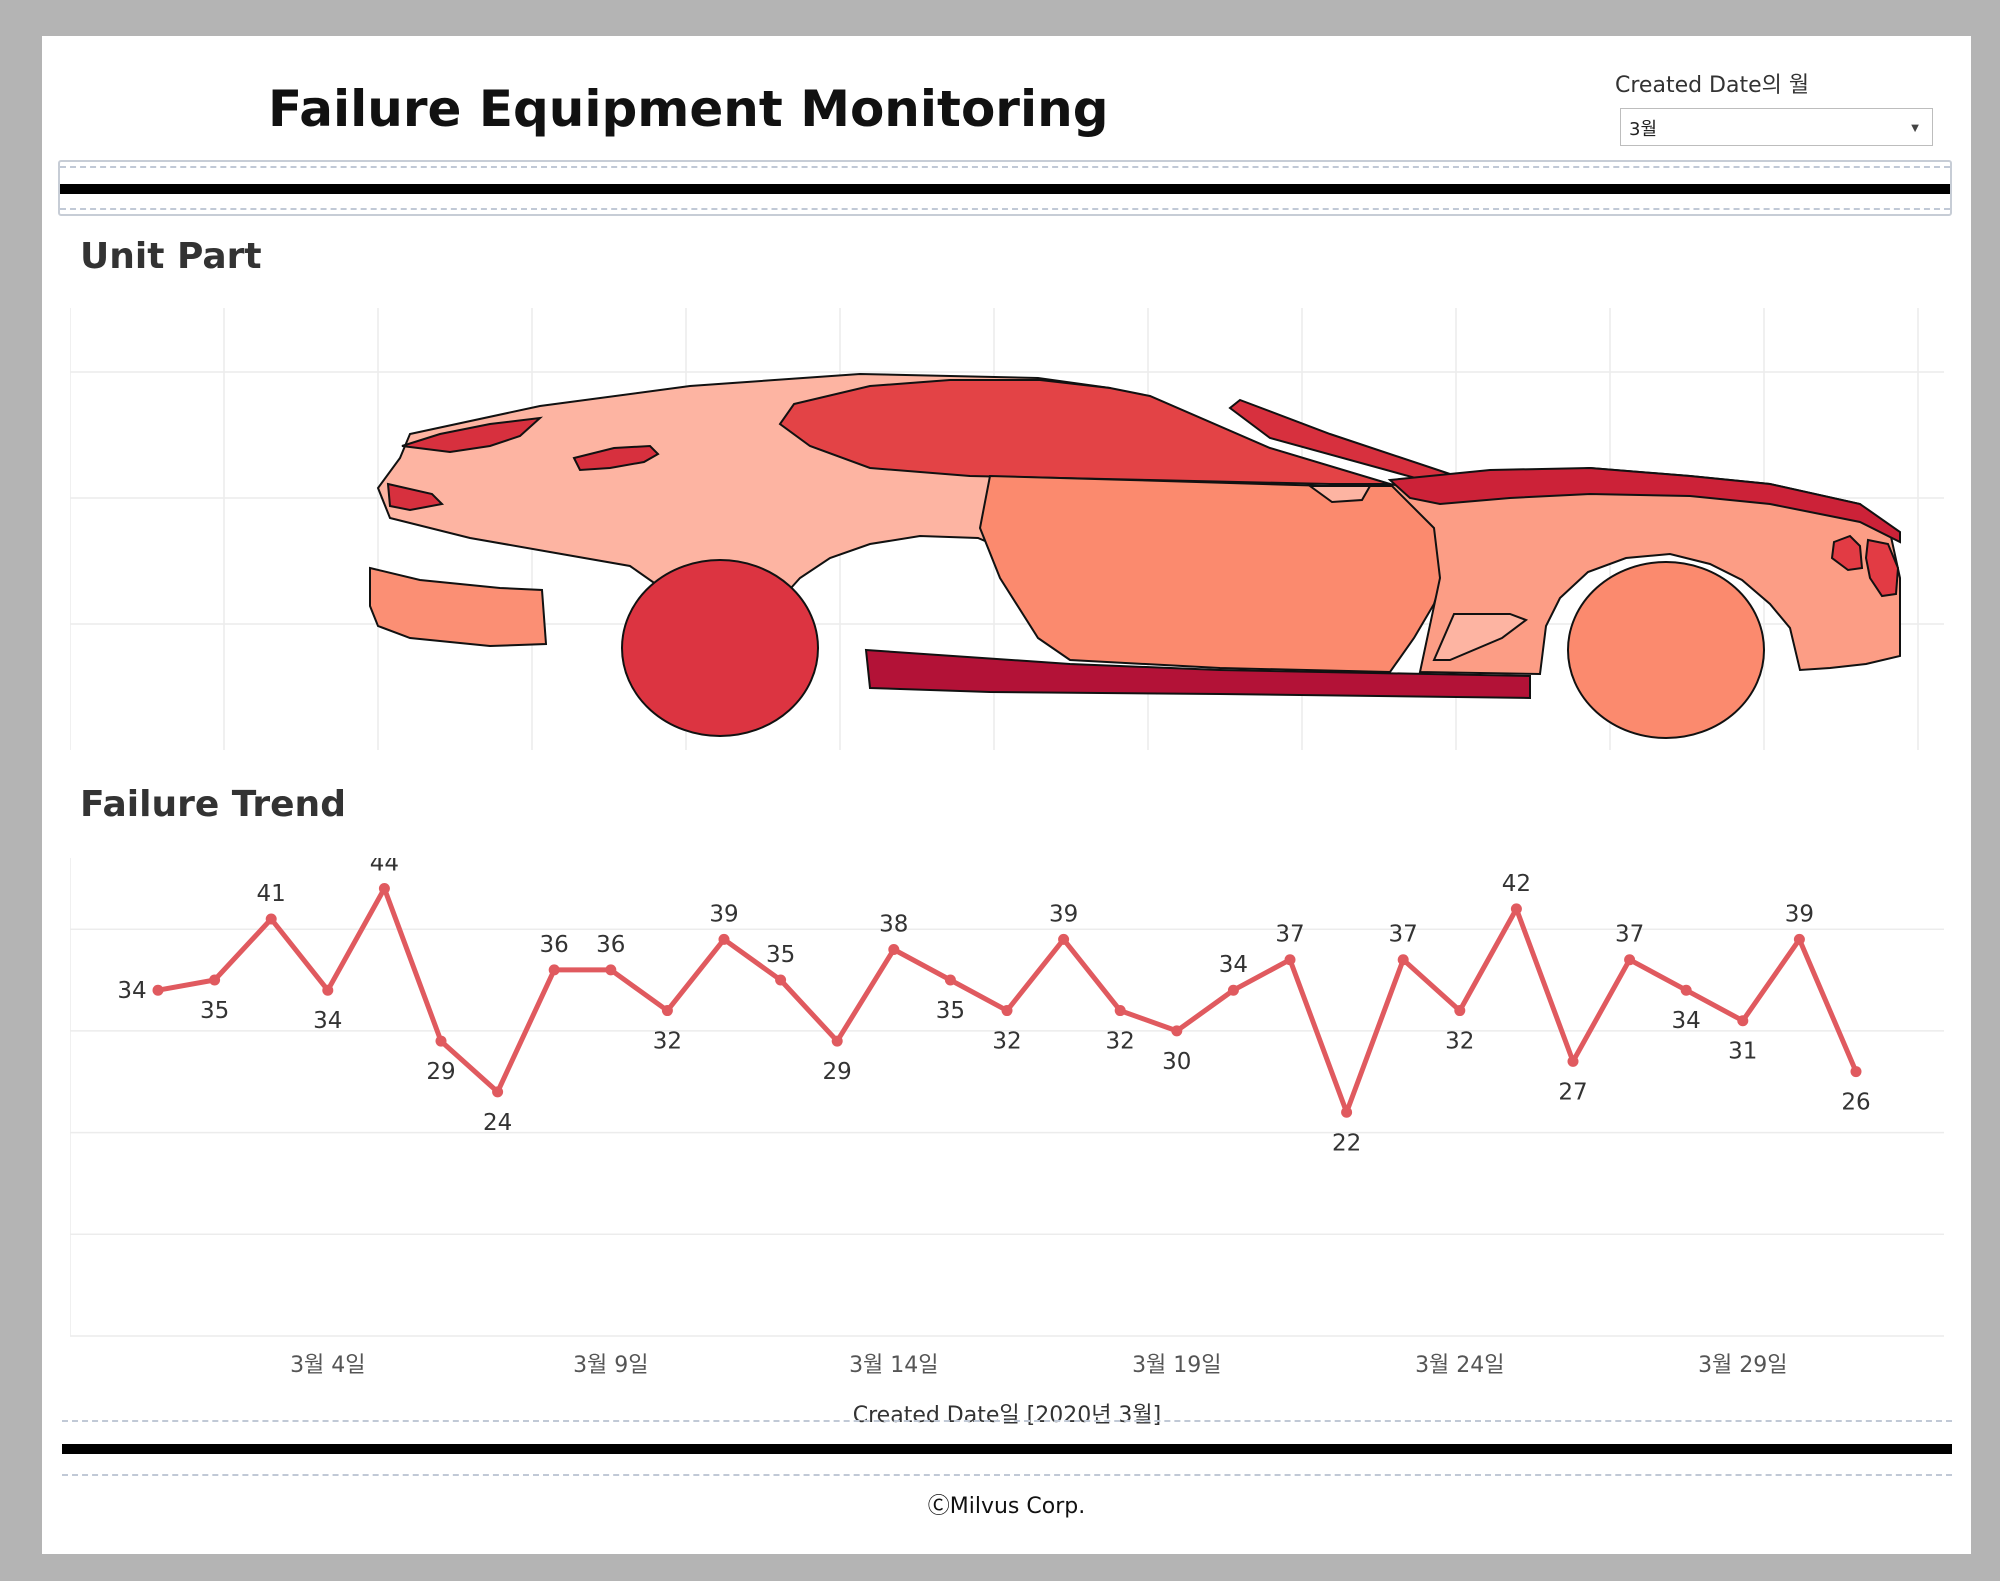 This screenshot has height=1581, width=2000. I want to click on copyright-text: ⒸMilvus Corp., so click(1006, 1506).